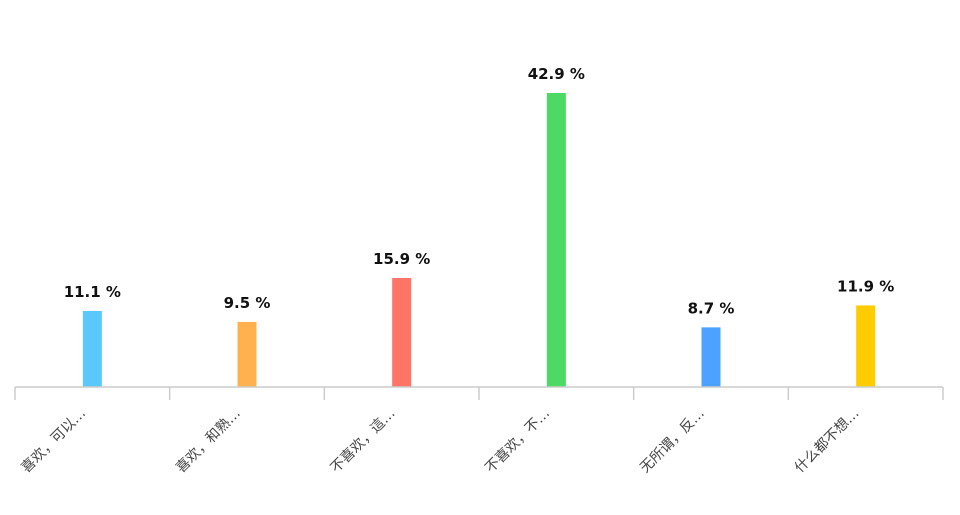 The width and height of the screenshot is (960, 515). Describe the element at coordinates (401, 259) in the screenshot. I see `data-label: 15.9 %` at that location.